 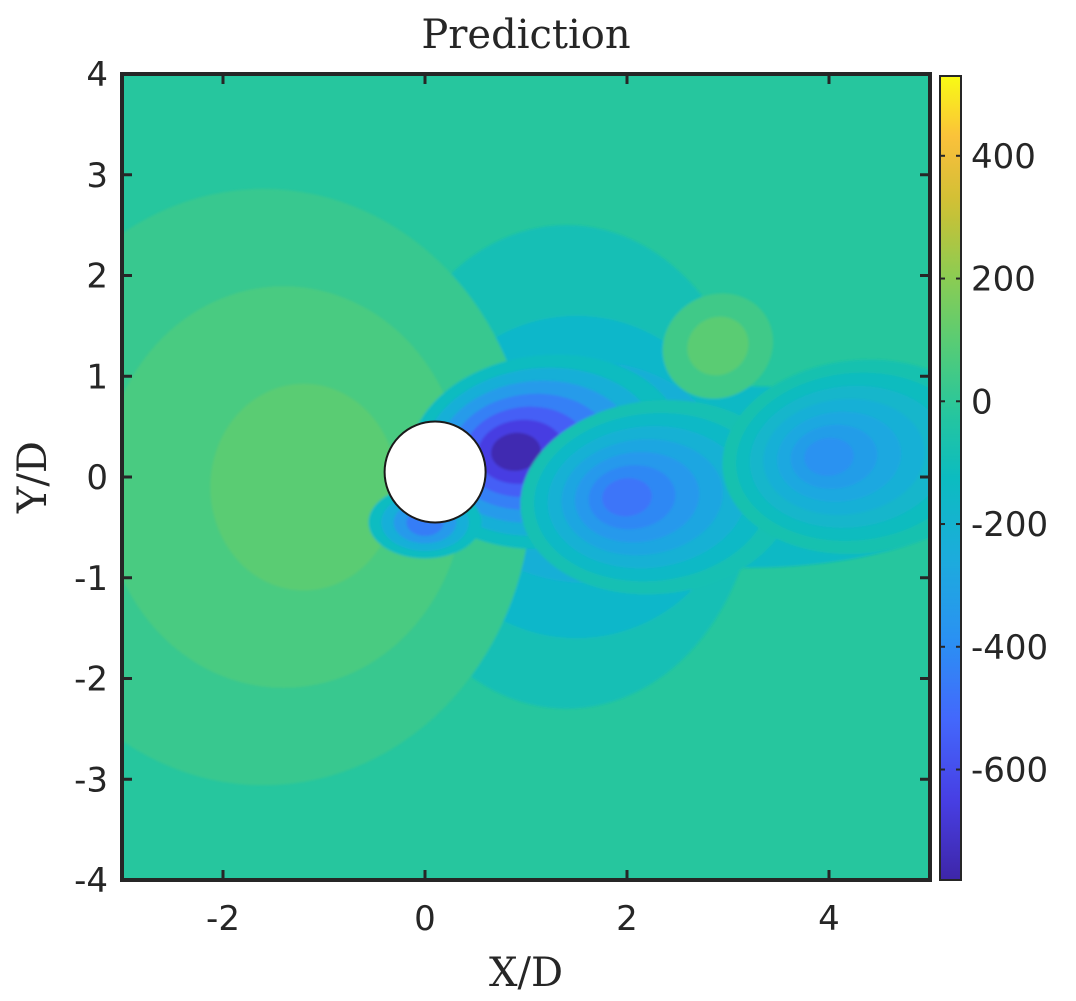 I want to click on colorbar-gradient, so click(x=950, y=478).